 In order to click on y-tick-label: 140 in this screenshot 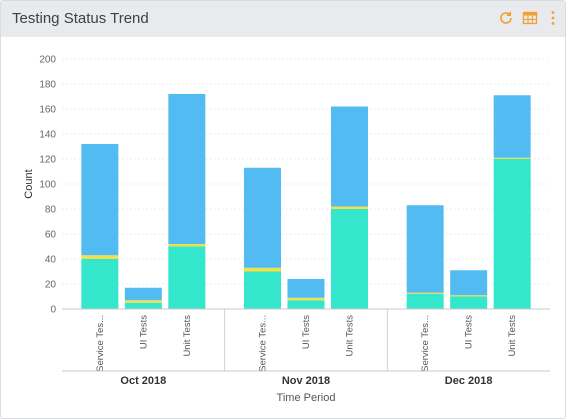, I will do `click(47, 135)`.